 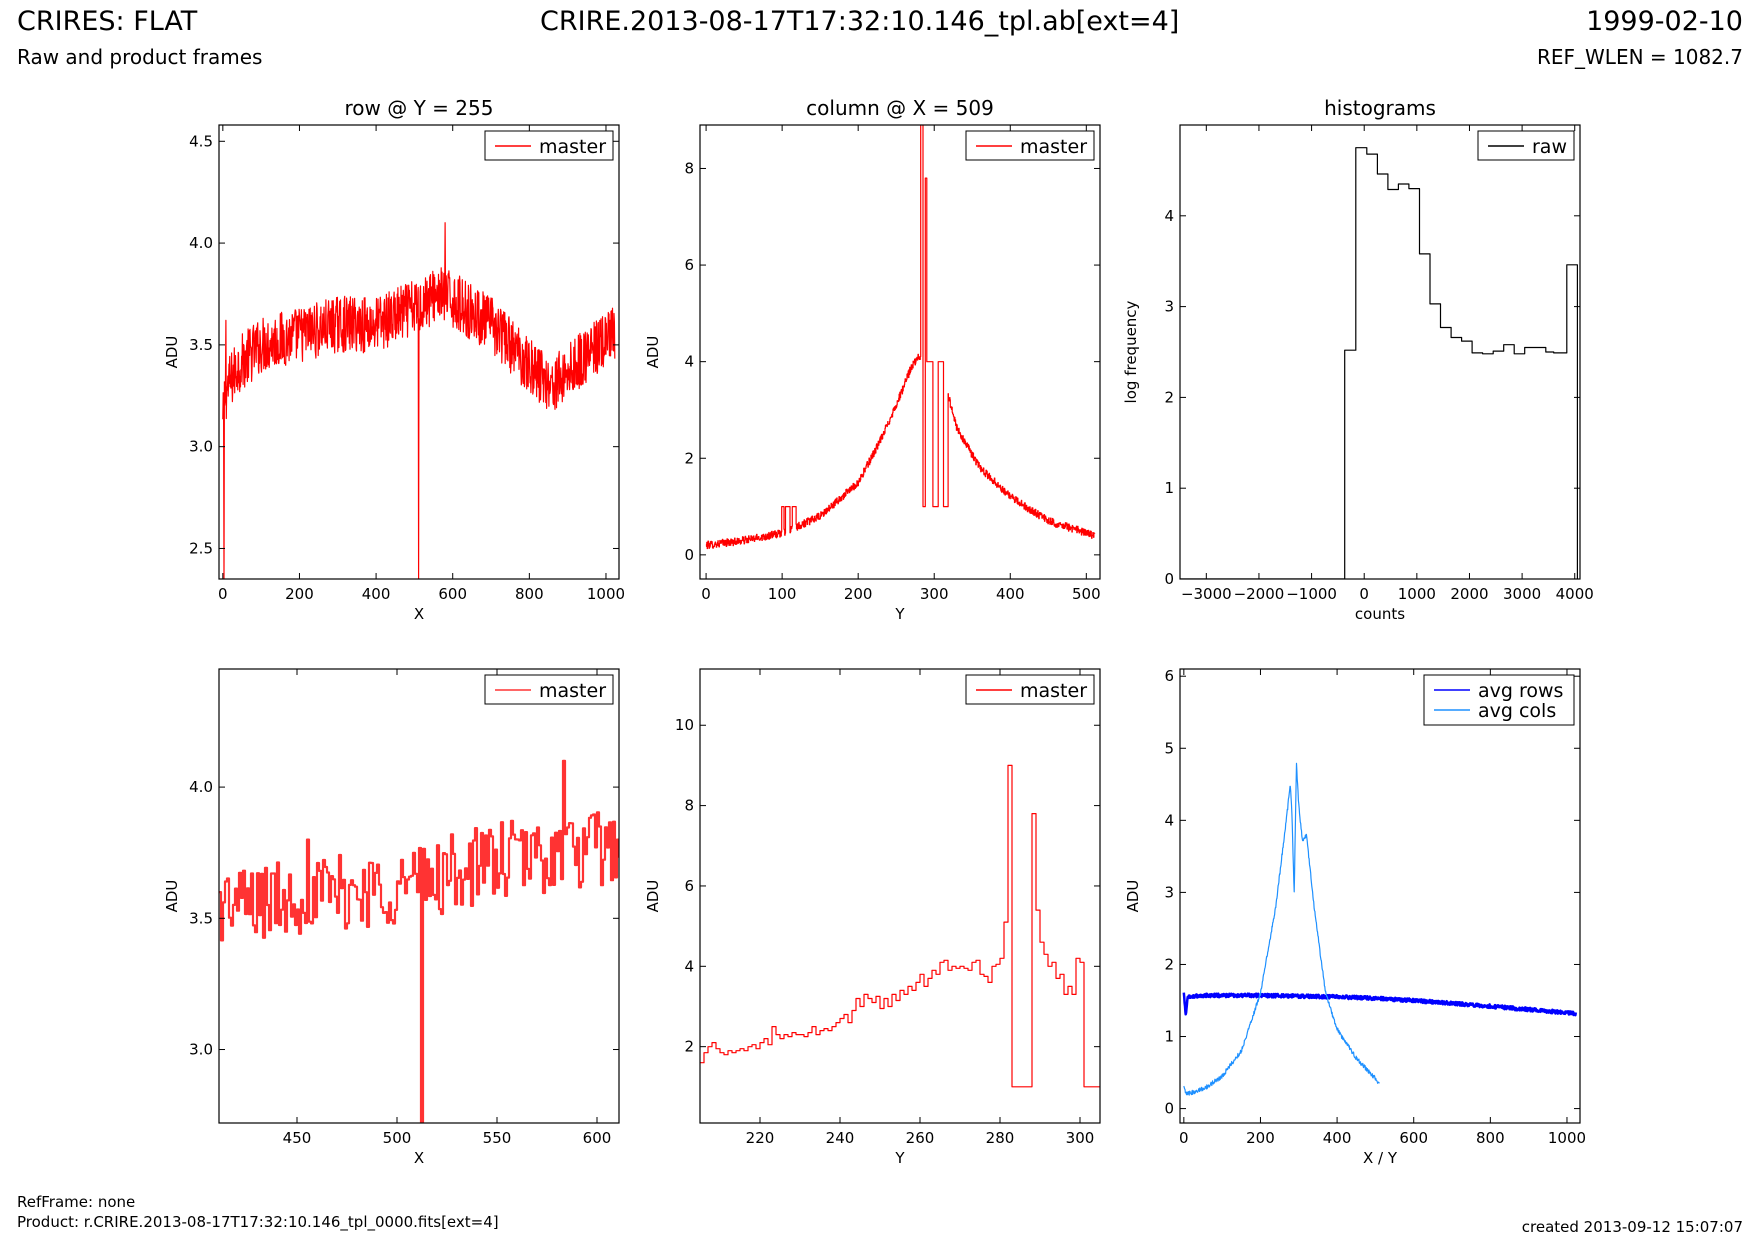 I want to click on chart-row-zoom: 450 500 550 600 3.0 3.5 4.0 X ADU master, so click(x=391, y=917).